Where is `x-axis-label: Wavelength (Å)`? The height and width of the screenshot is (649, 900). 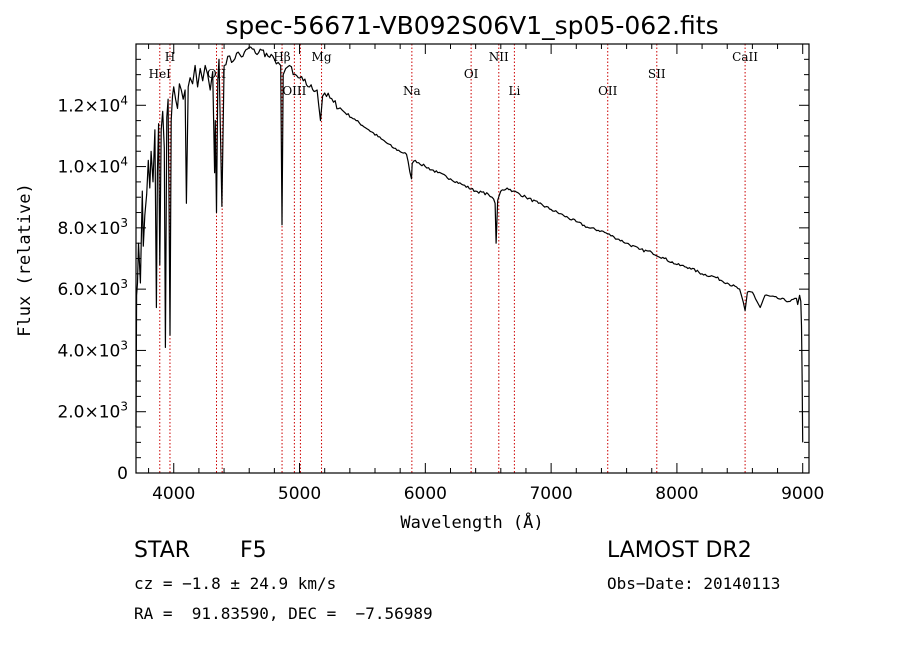
x-axis-label: Wavelength (Å) is located at coordinates (471, 522).